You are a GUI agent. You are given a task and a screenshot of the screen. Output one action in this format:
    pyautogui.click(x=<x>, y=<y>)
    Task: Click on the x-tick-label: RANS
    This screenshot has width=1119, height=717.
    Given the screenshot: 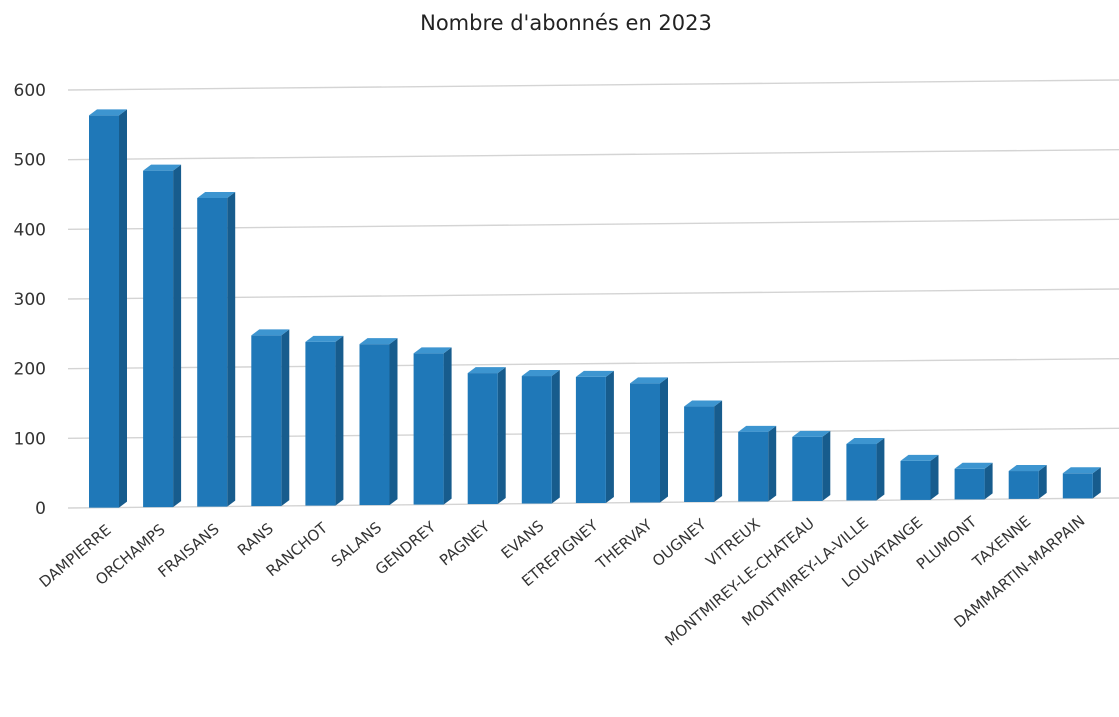 What is the action you would take?
    pyautogui.click(x=255, y=539)
    